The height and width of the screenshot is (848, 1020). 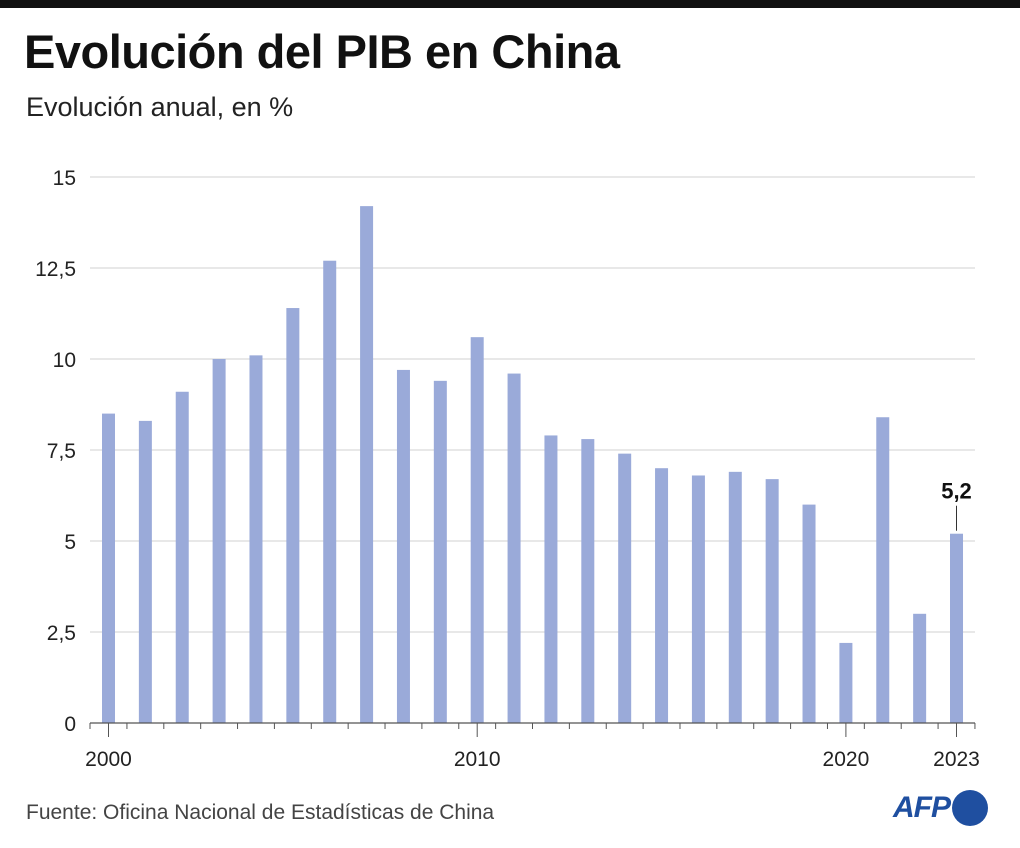 What do you see at coordinates (970, 808) in the screenshot?
I see `logo-dot-icon` at bounding box center [970, 808].